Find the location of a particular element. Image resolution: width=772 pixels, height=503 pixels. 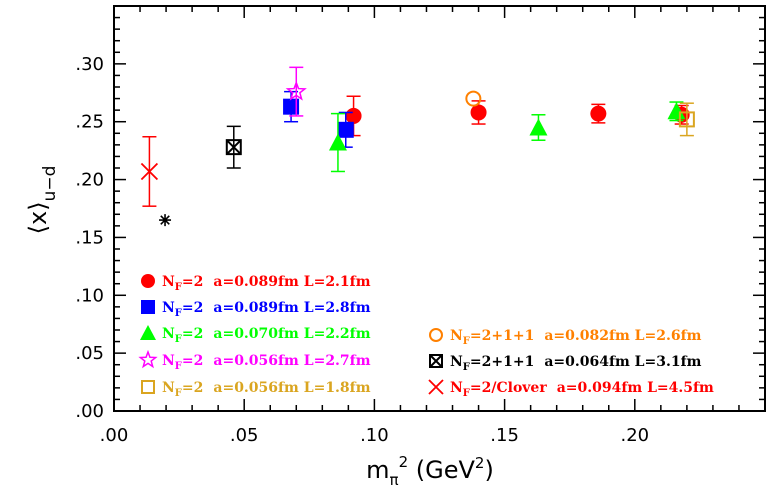

legend-item: NF=2 a=0.089fm L=2.1fm is located at coordinates (256, 283).